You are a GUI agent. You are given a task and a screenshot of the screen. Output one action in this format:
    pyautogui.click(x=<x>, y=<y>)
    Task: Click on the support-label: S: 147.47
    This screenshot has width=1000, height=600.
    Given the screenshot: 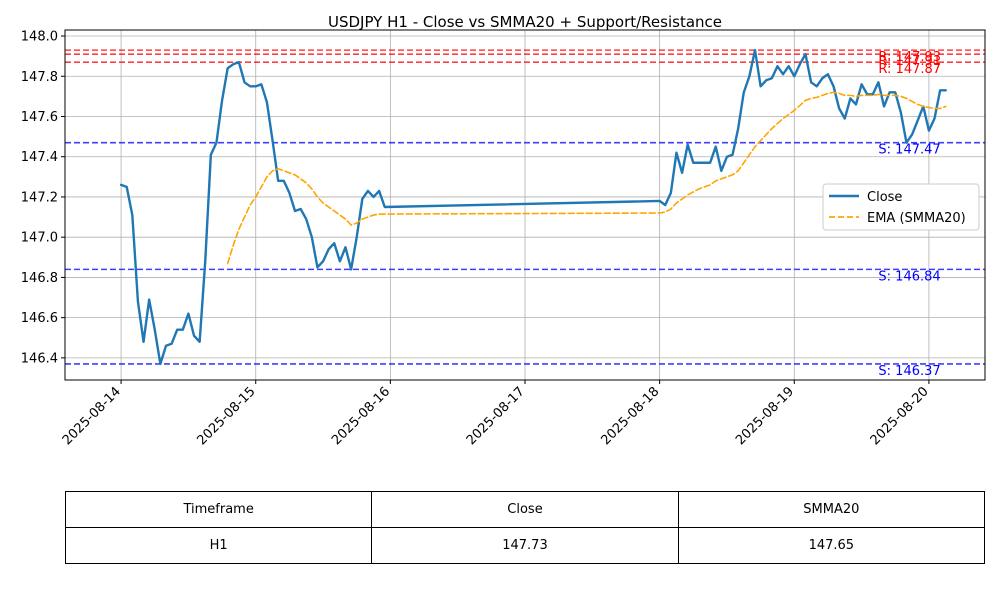 What is the action you would take?
    pyautogui.click(x=909, y=150)
    